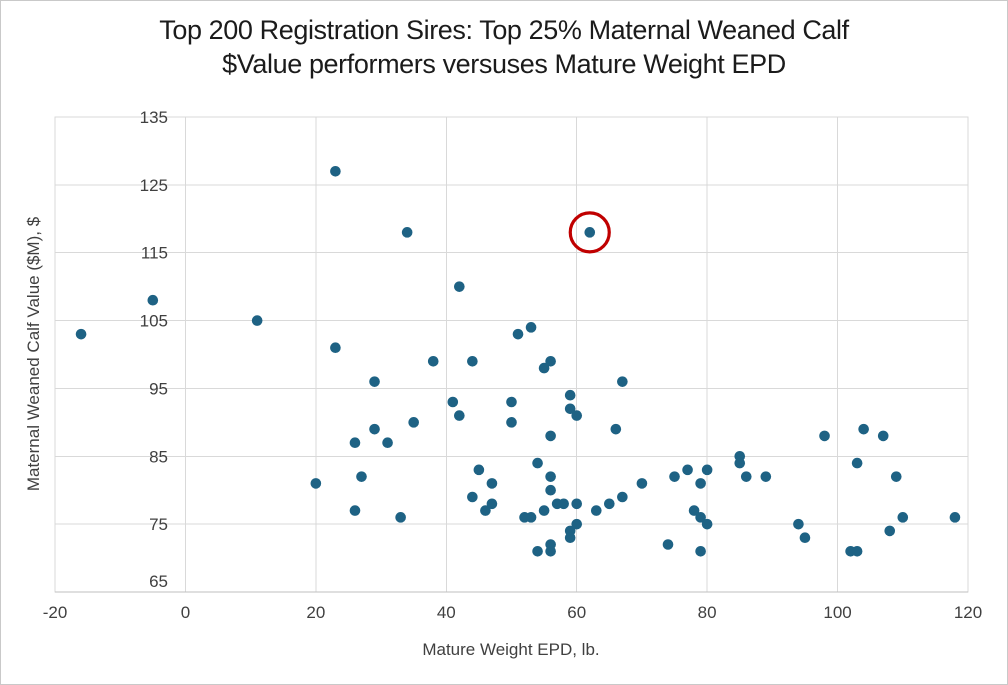  I want to click on x-tick-label: 40, so click(446, 612).